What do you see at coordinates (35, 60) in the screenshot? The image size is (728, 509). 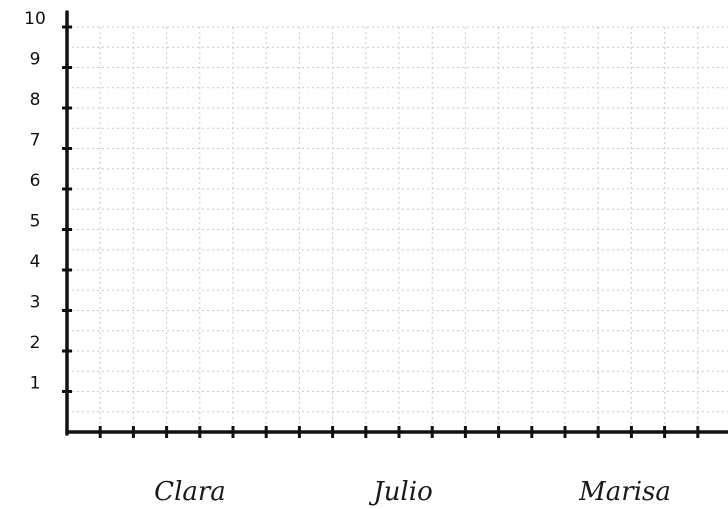 I see `y-tick-label: 9` at bounding box center [35, 60].